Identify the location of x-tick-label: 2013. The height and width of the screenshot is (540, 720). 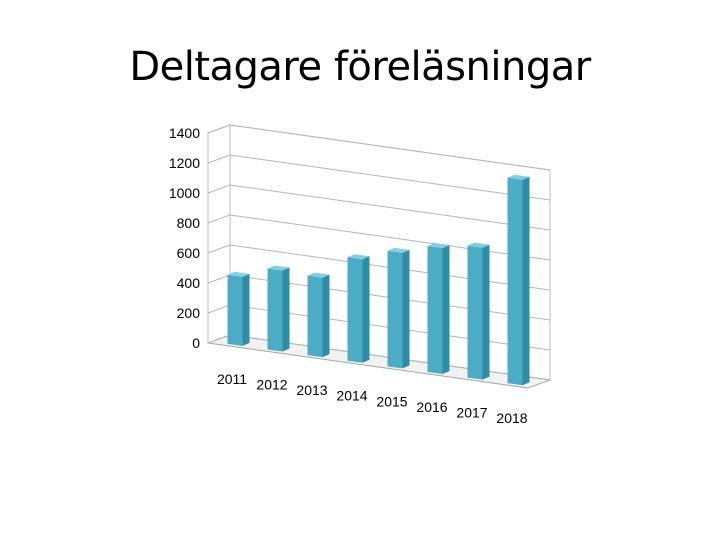
(311, 390).